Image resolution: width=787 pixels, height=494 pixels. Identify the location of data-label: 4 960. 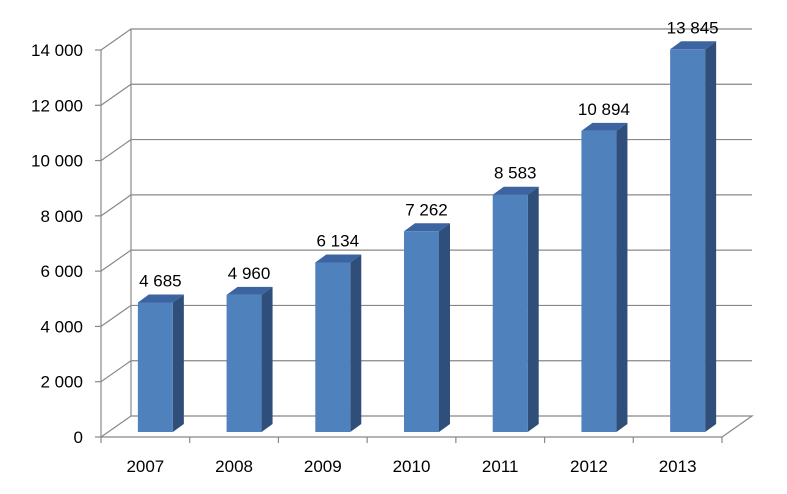
(249, 273).